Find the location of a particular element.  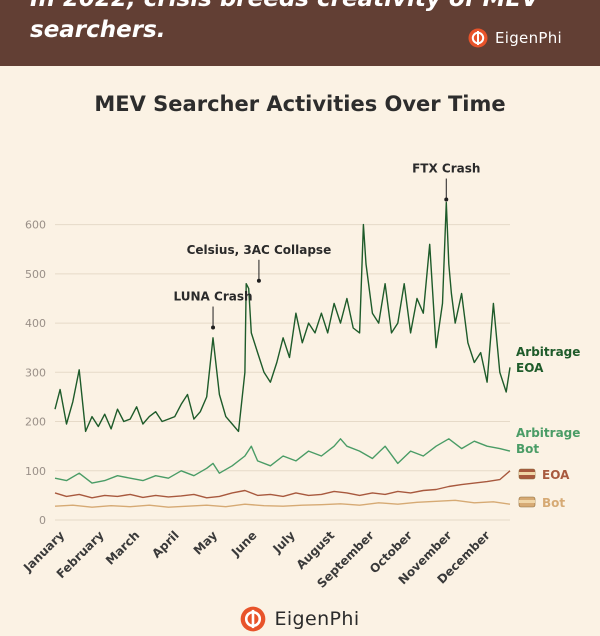

x-tick-label: March is located at coordinates (122, 547).